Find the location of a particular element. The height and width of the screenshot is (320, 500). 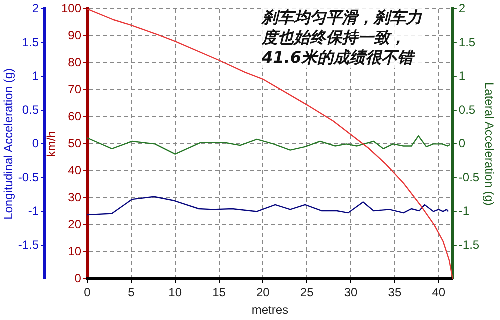

x-tick-label: 30 is located at coordinates (351, 293).